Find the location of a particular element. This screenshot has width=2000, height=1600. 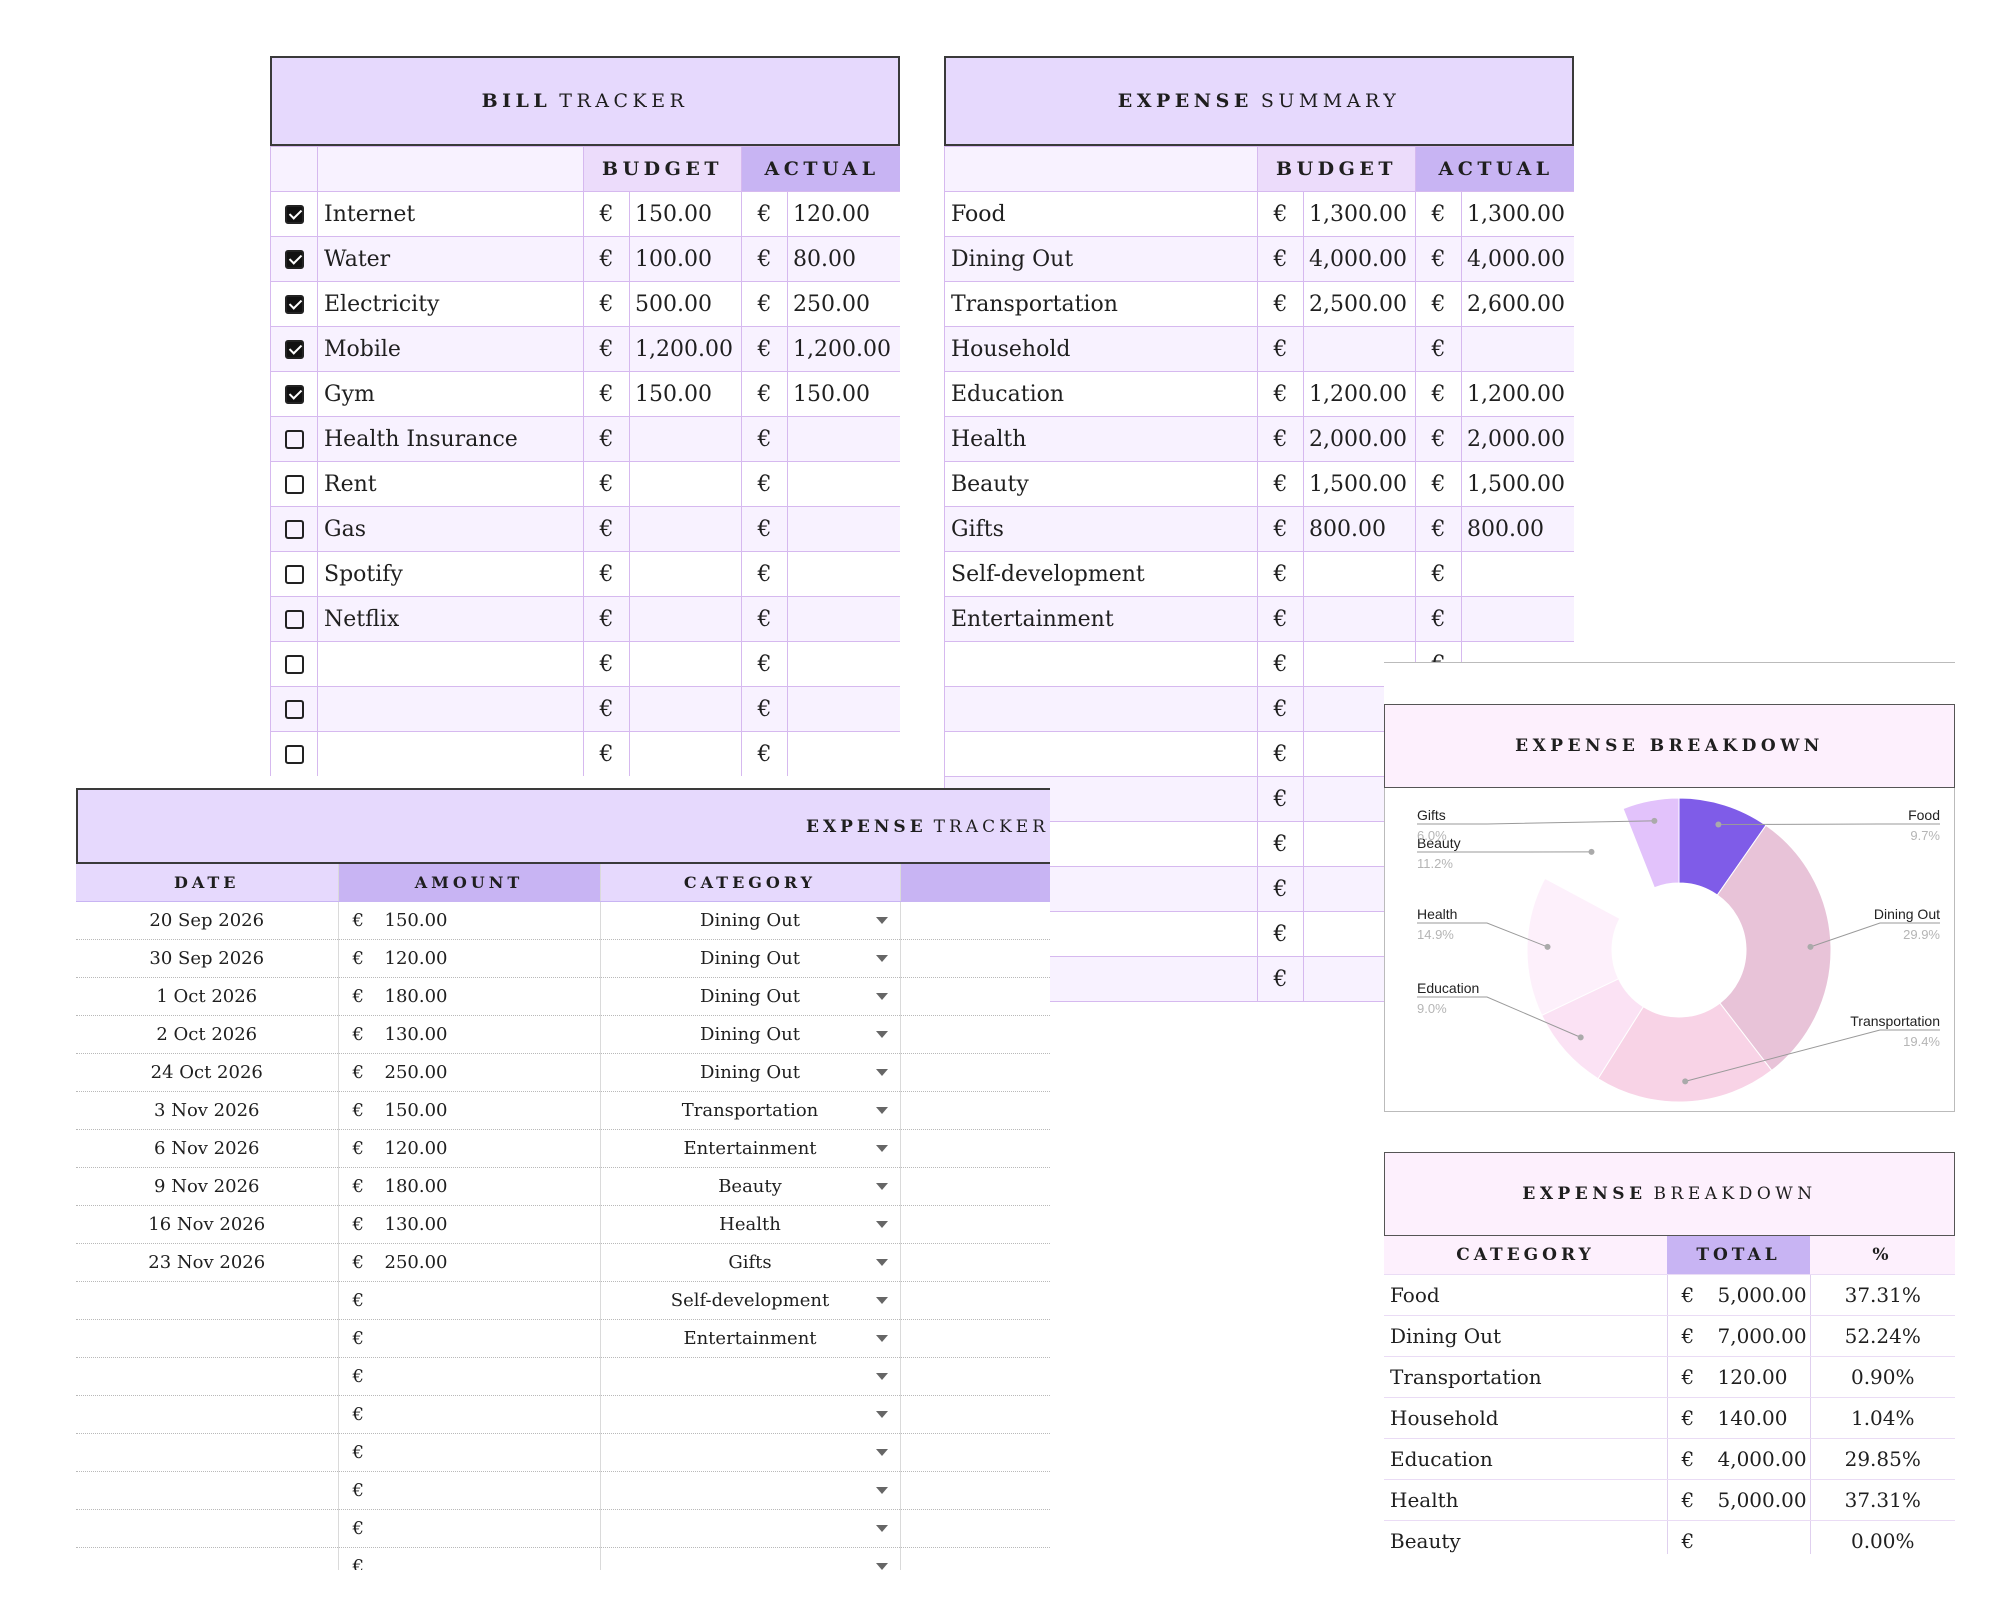

bill-name: Health Insurance is located at coordinates (450, 439).